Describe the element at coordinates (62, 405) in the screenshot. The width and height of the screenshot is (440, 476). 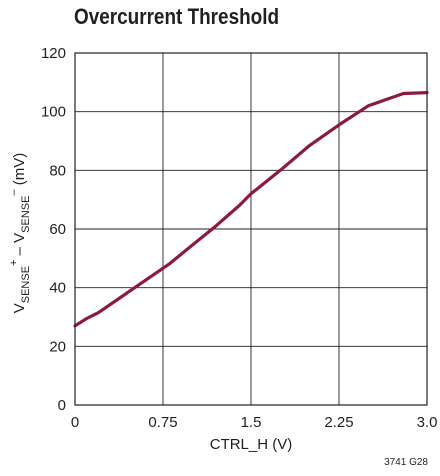
I see `y-tick-label: 0` at that location.